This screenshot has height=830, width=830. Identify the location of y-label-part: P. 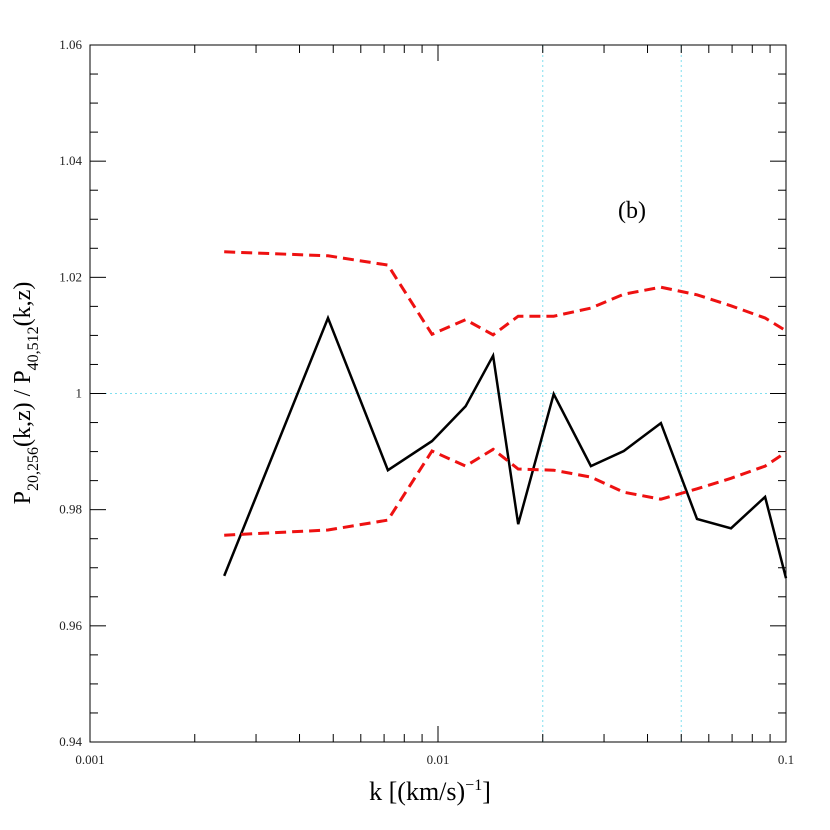
(23, 497).